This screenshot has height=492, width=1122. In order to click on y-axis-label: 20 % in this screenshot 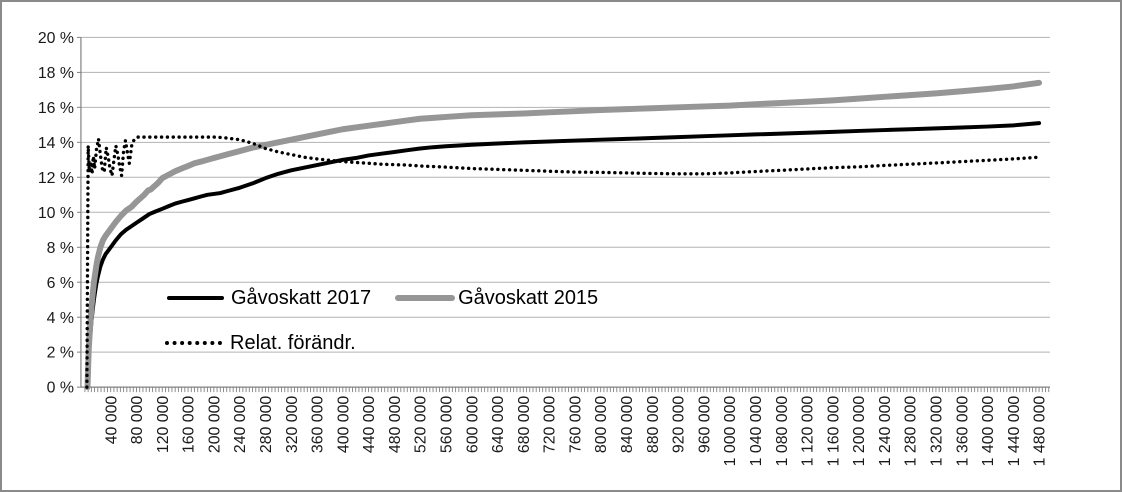, I will do `click(56, 38)`.